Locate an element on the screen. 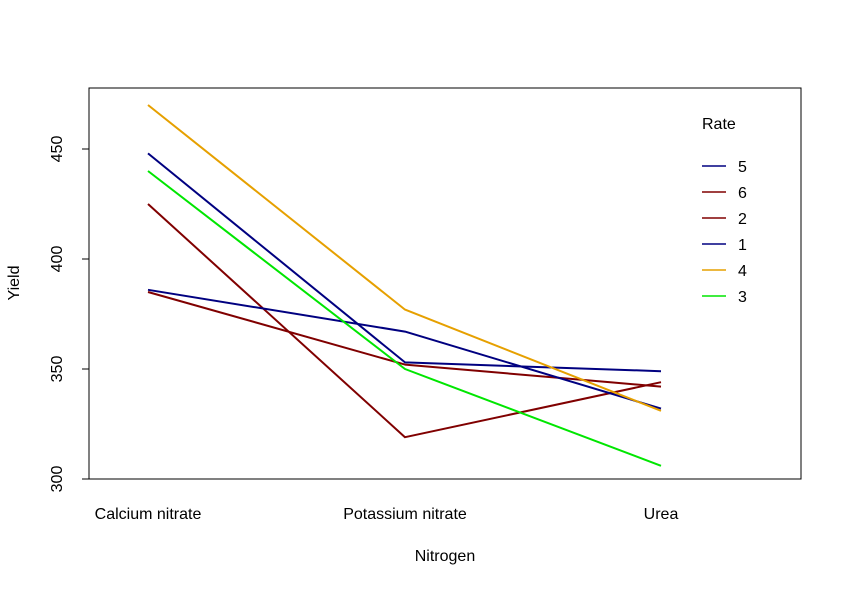  y-tick-label: 400 is located at coordinates (57, 259).